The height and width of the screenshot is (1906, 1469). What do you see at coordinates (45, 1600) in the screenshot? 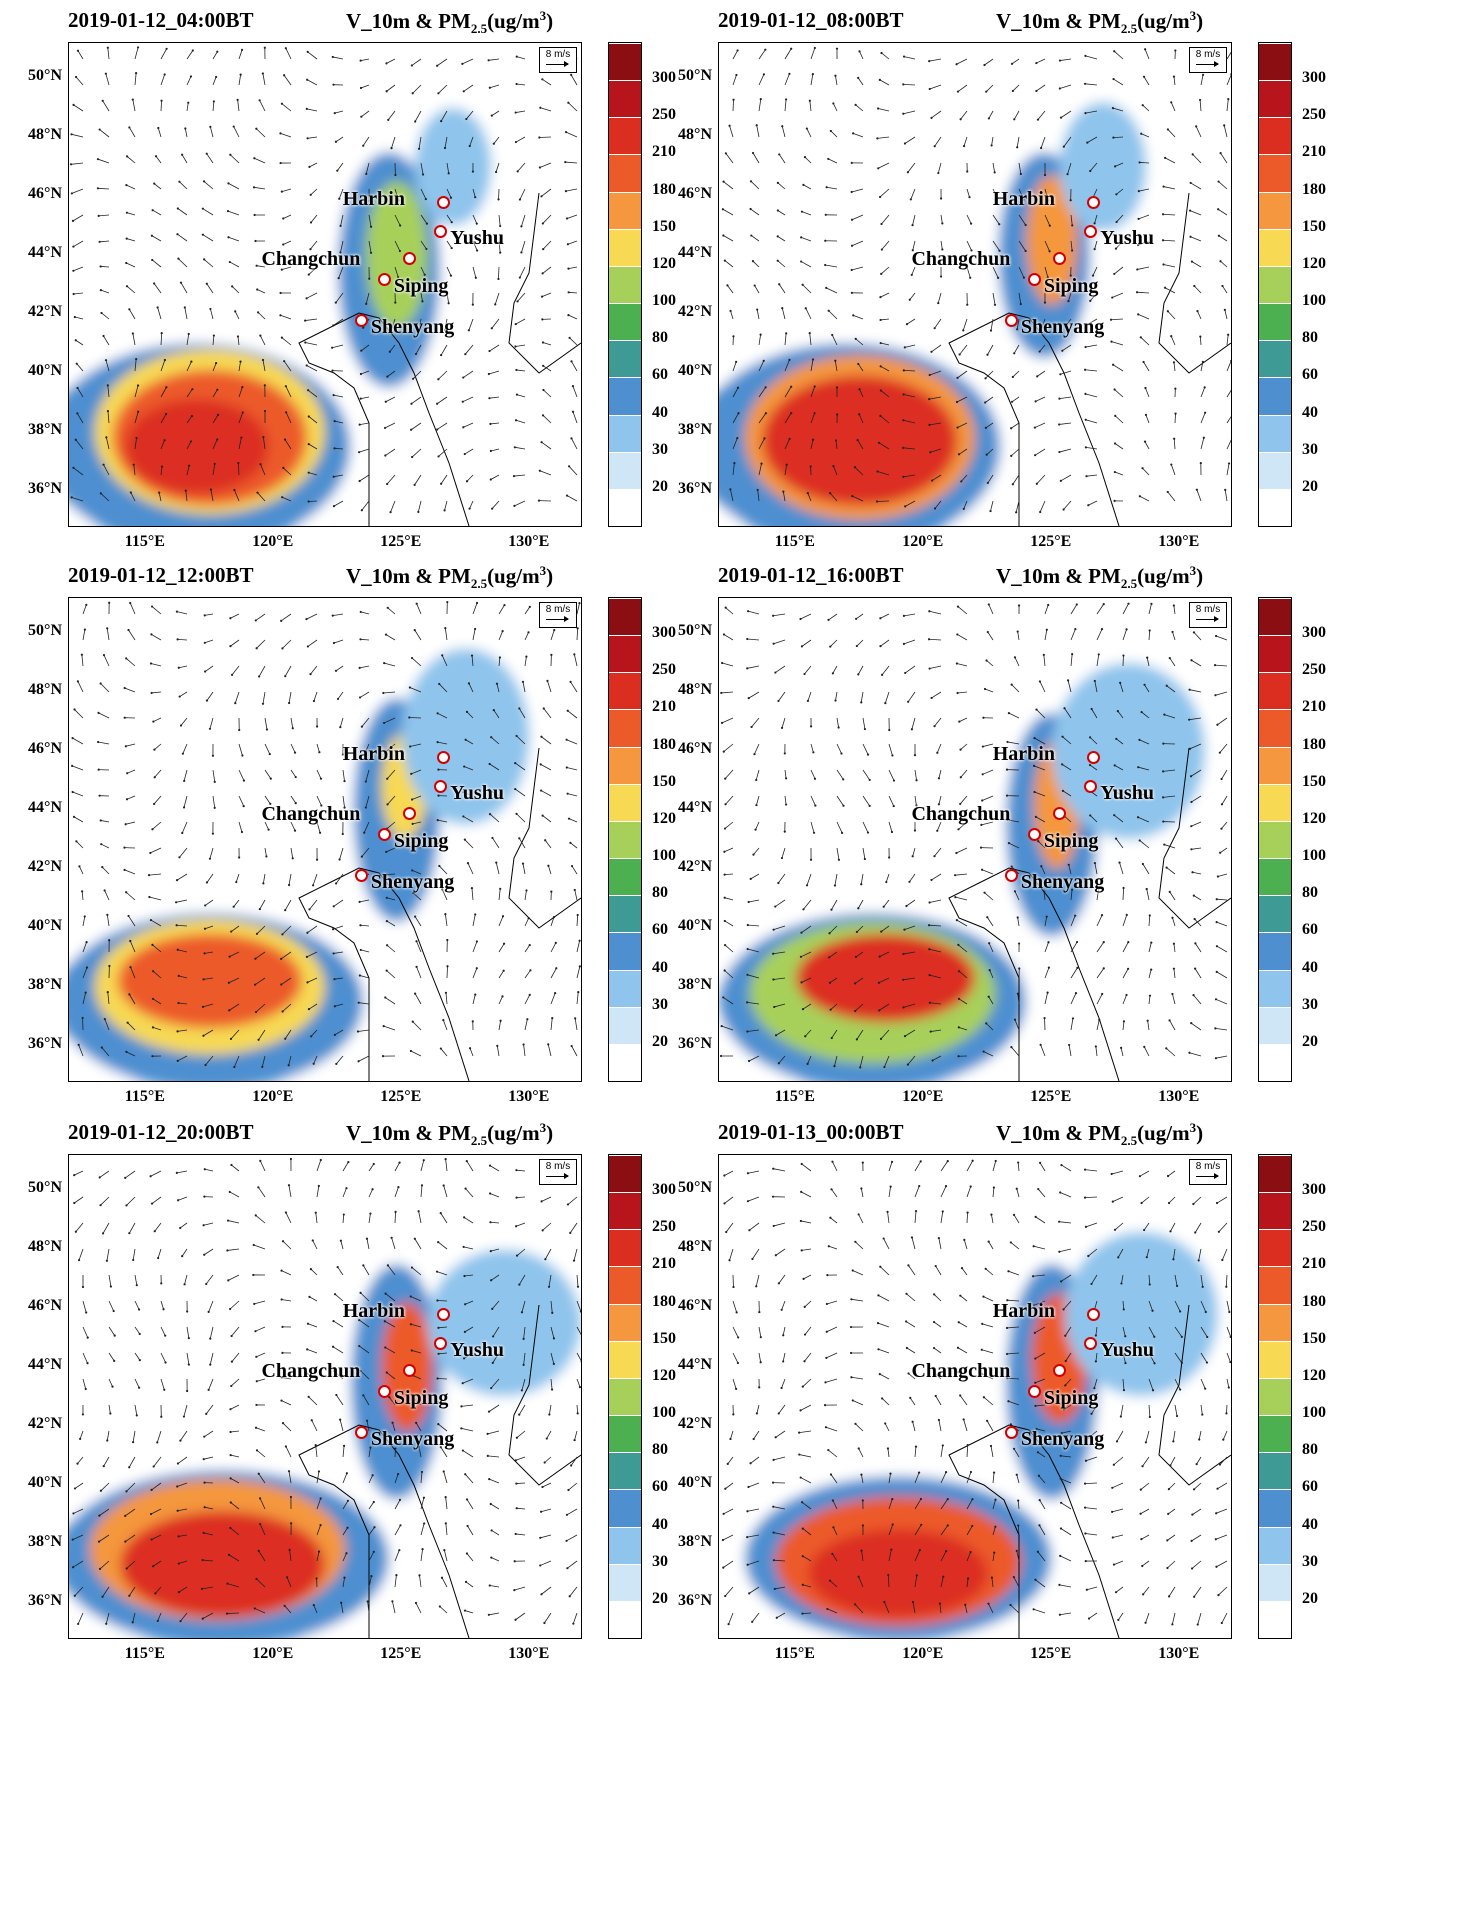
I see `latitude-tick-label: 36°N` at bounding box center [45, 1600].